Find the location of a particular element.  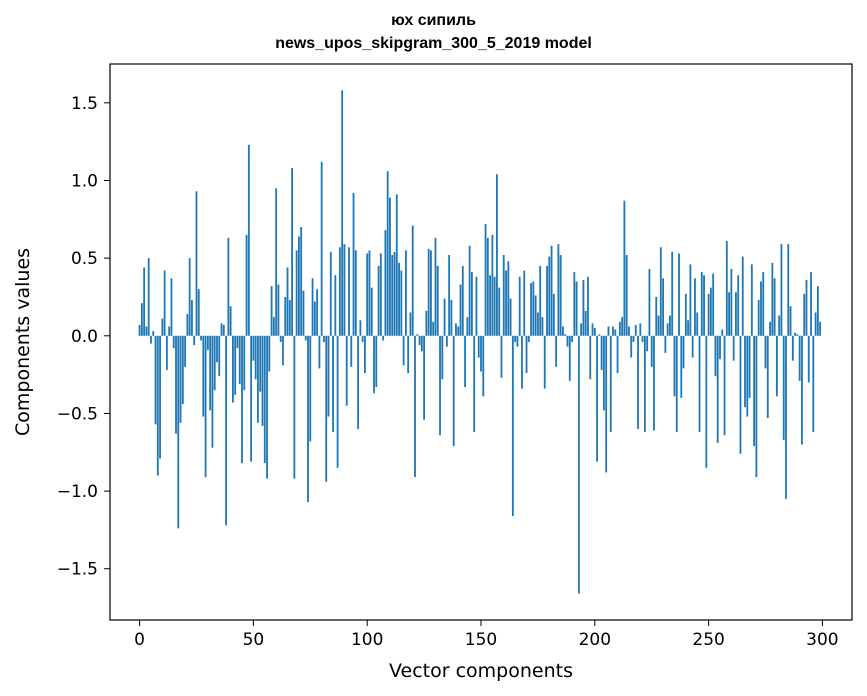

x-tick-label: 200 is located at coordinates (595, 640).